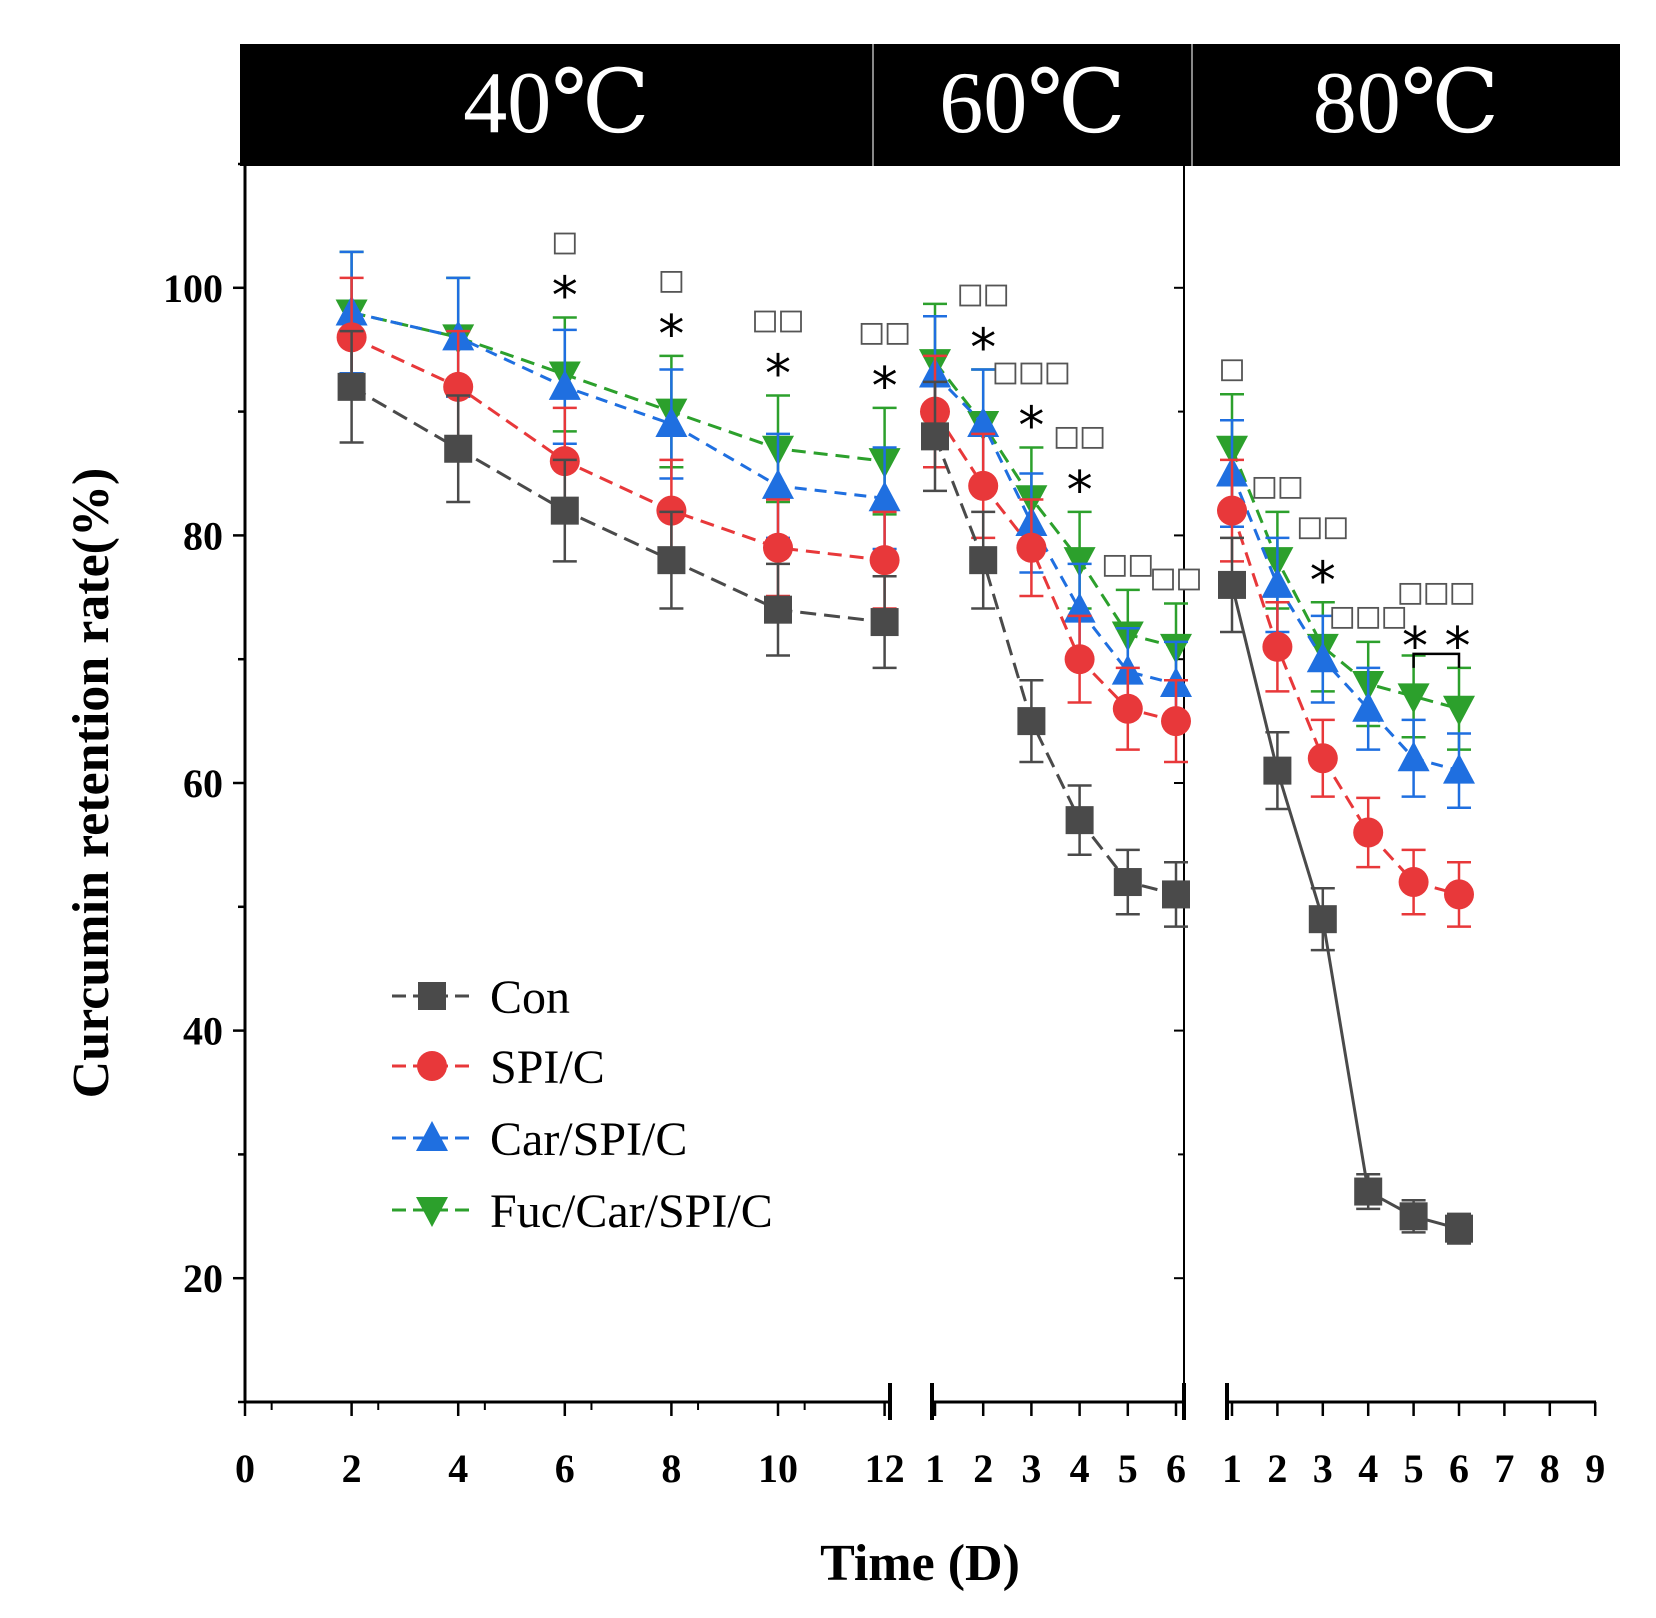 Image resolution: width=1656 pixels, height=1618 pixels. Describe the element at coordinates (203, 783) in the screenshot. I see `y-tick-label: 60` at that location.